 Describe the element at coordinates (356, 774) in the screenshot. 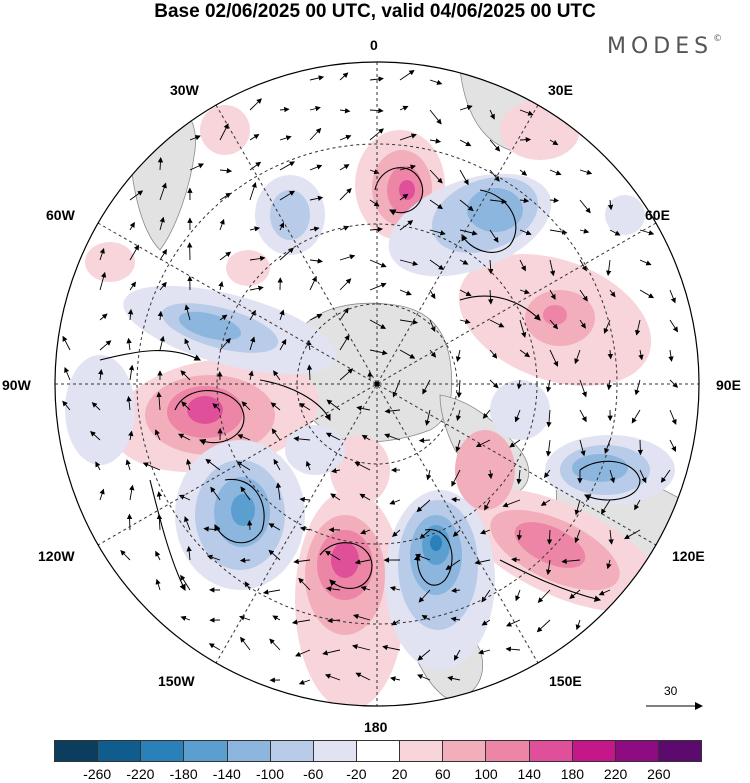

I see `legend-tick-label: -20` at that location.